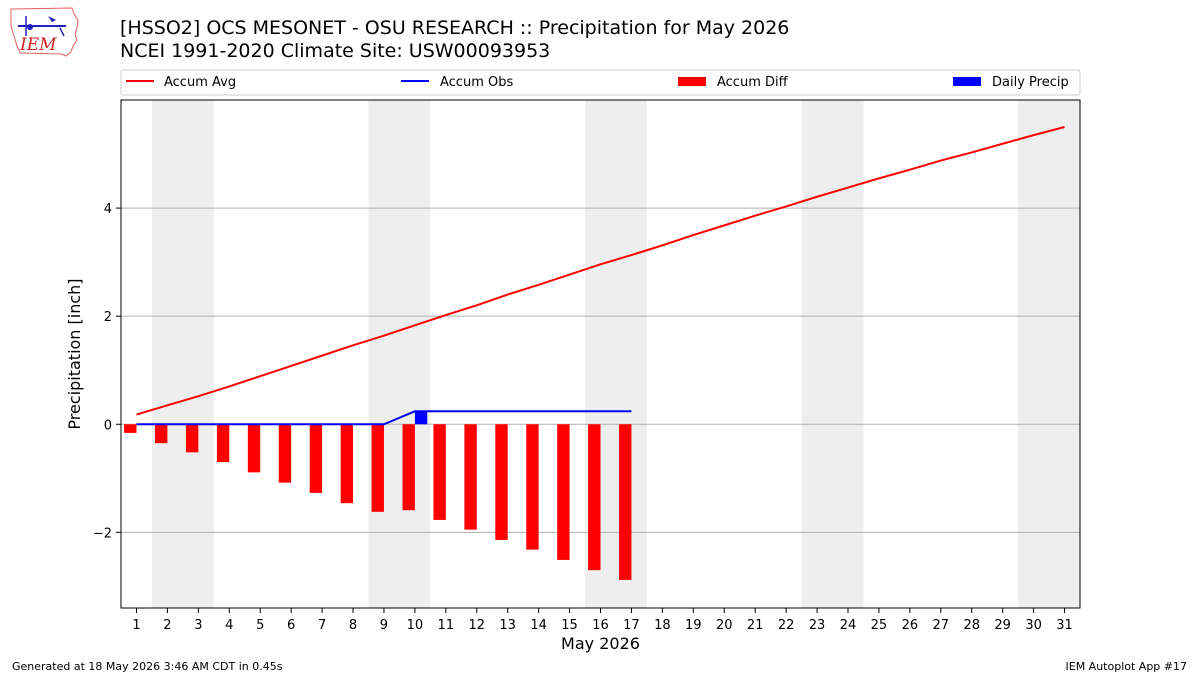 The image size is (1200, 675). I want to click on x-tick-label: 18, so click(662, 625).